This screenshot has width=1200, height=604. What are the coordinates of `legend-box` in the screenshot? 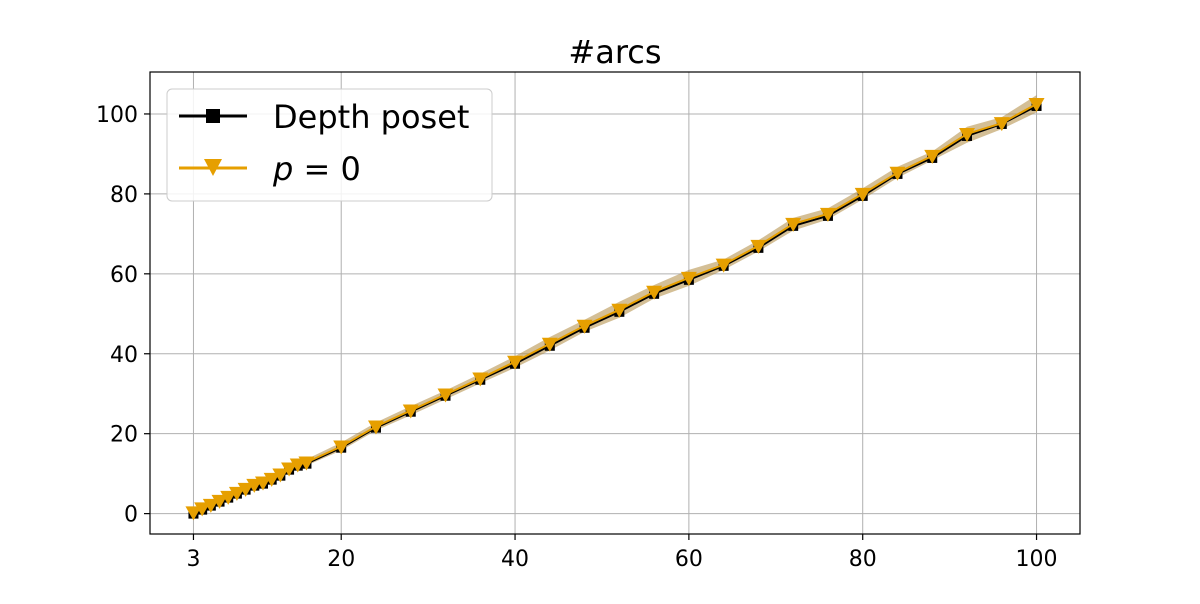 It's located at (329, 145).